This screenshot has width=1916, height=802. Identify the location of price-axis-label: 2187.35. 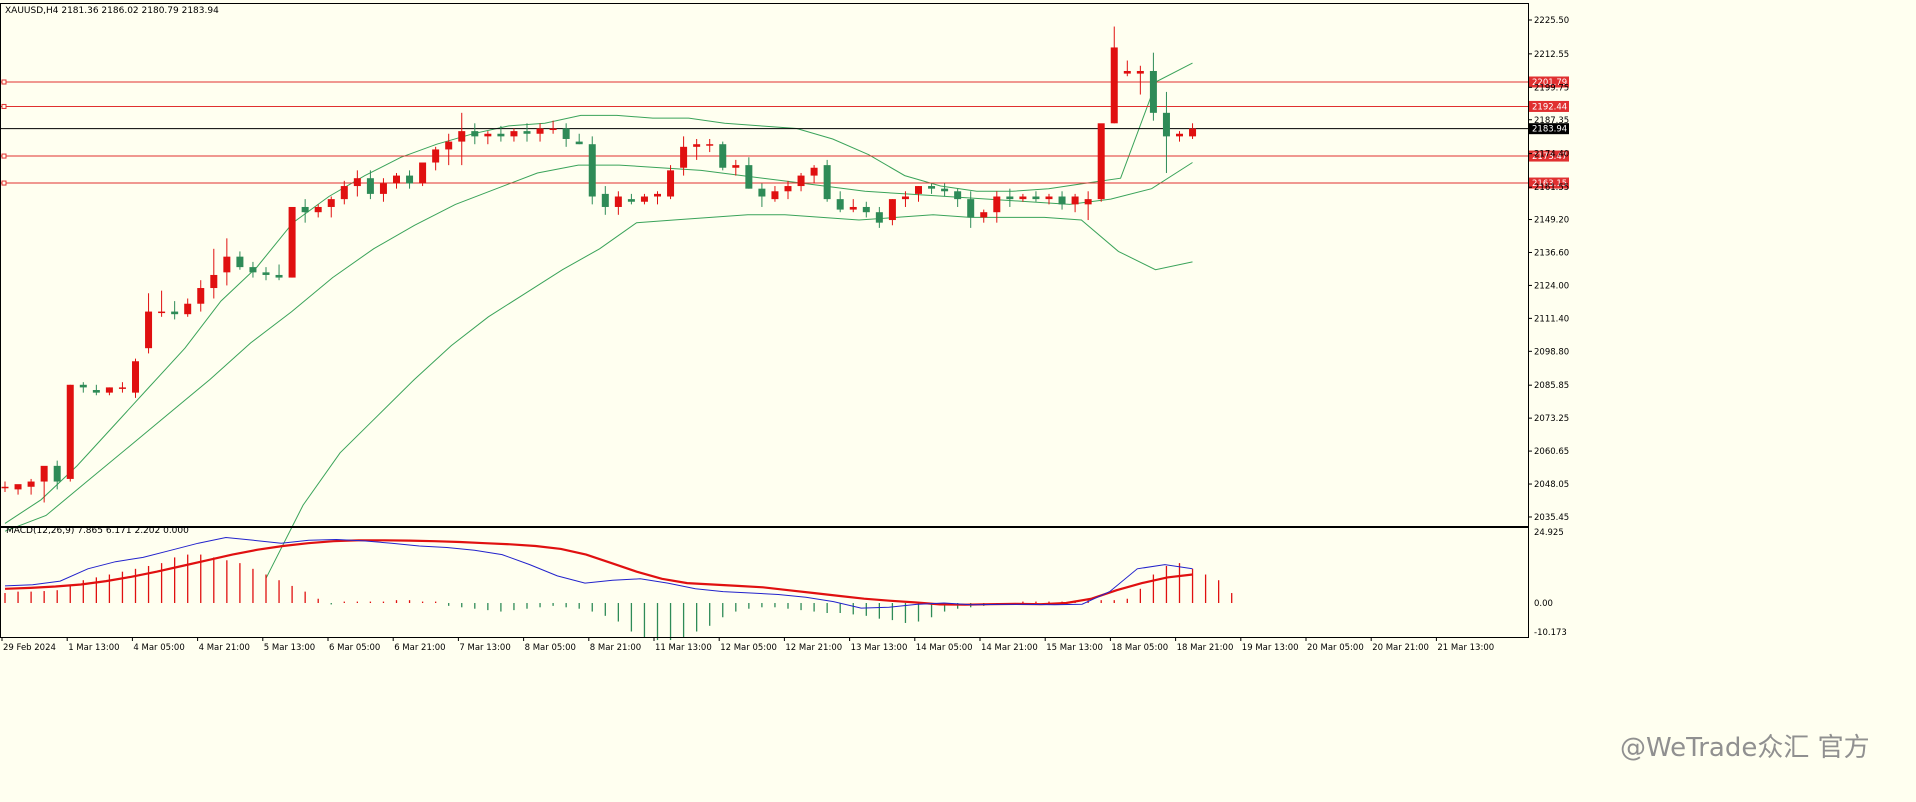
(1551, 121).